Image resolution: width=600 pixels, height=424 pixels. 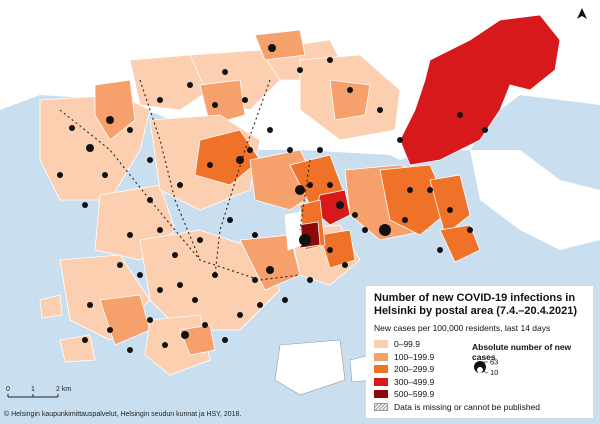 What do you see at coordinates (480, 370) in the screenshot?
I see `legend-dot-small` at bounding box center [480, 370].